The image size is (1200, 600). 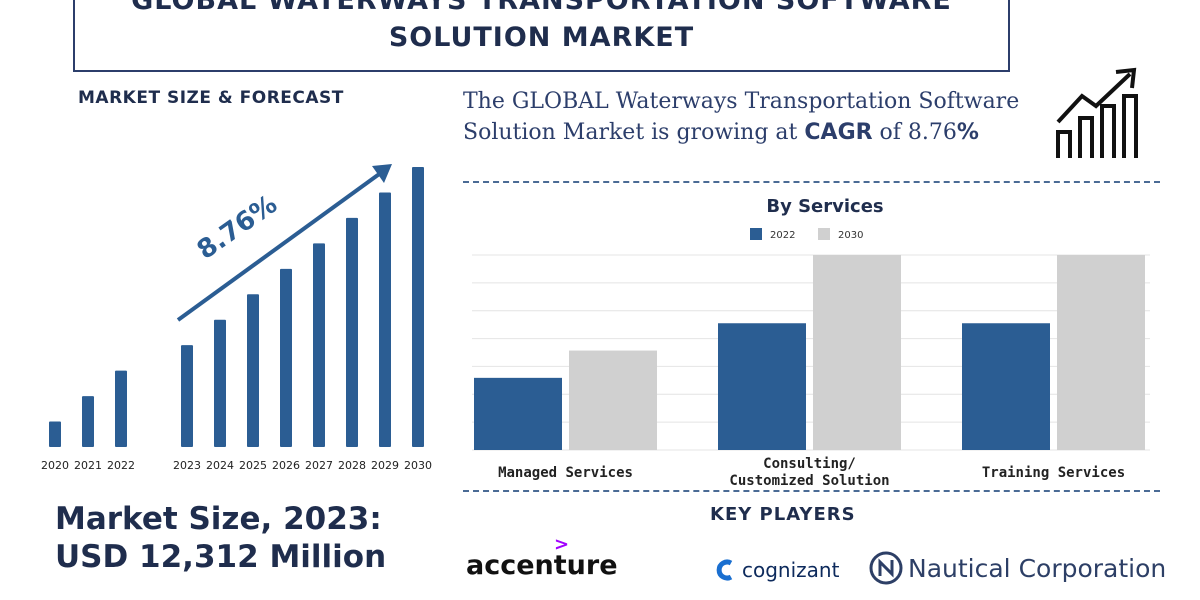 What do you see at coordinates (809, 472) in the screenshot?
I see `category-label-1: Consulting/Customized Solution` at bounding box center [809, 472].